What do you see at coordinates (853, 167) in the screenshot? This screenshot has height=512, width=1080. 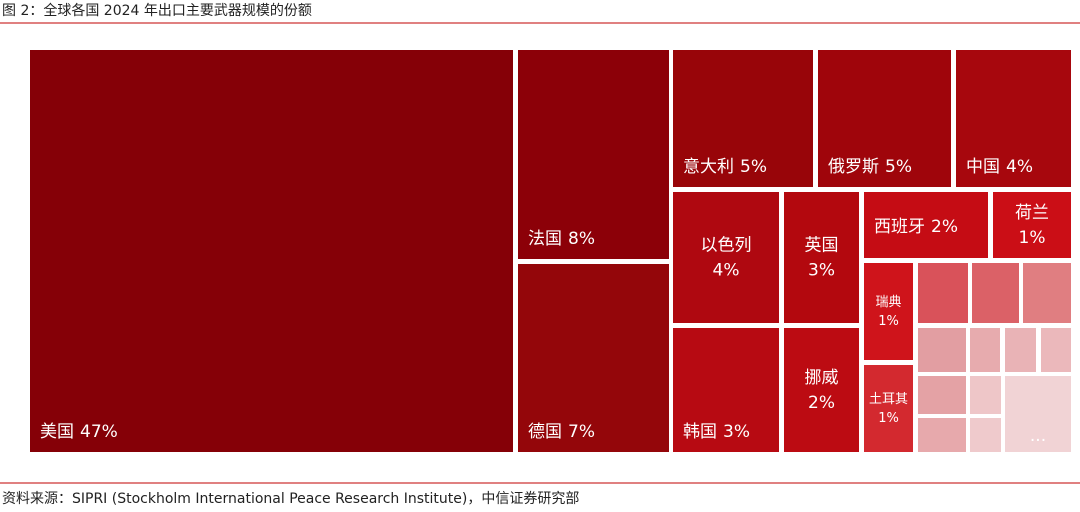 I see `category-name: 俄罗斯` at bounding box center [853, 167].